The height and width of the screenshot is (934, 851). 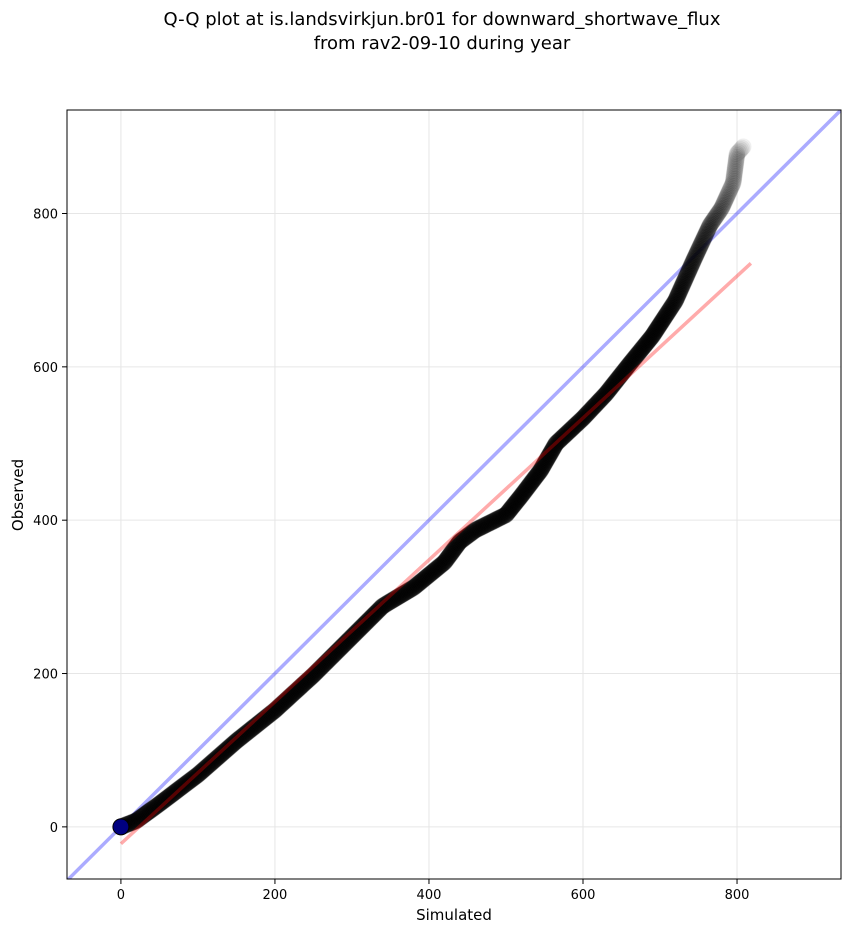 What do you see at coordinates (454, 915) in the screenshot?
I see `x-axis-label: Simulated` at bounding box center [454, 915].